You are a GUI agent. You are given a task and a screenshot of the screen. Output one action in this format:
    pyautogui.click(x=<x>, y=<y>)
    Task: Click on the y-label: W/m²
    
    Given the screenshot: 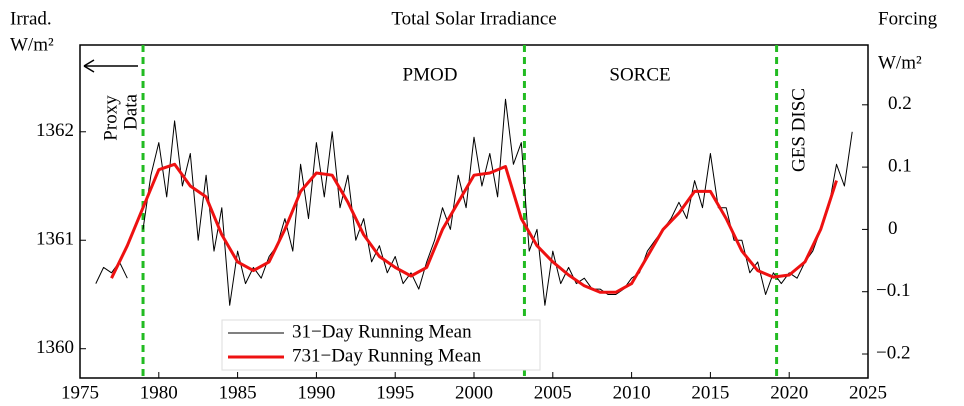 What is the action you would take?
    pyautogui.click(x=32, y=44)
    